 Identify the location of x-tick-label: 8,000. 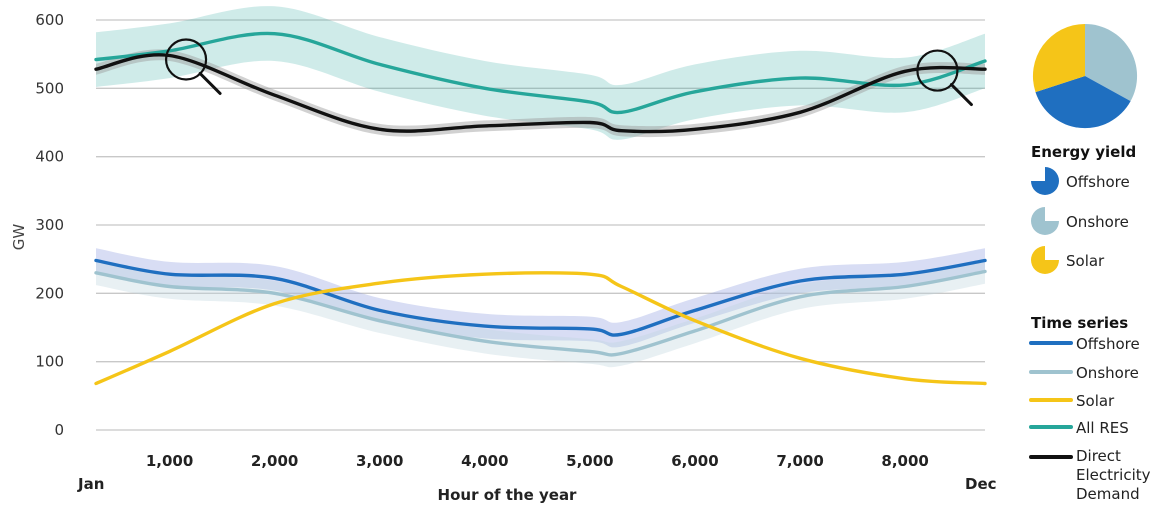
(904, 461).